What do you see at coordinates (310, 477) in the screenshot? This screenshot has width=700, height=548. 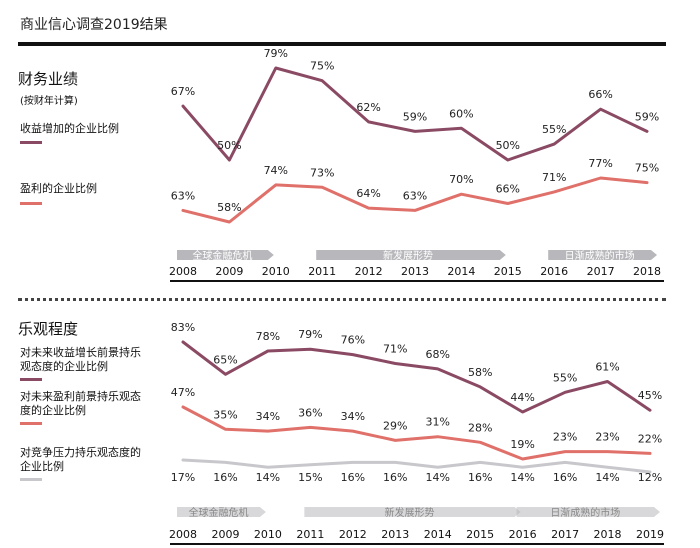 I see `chart2-series-3-label: 15%` at bounding box center [310, 477].